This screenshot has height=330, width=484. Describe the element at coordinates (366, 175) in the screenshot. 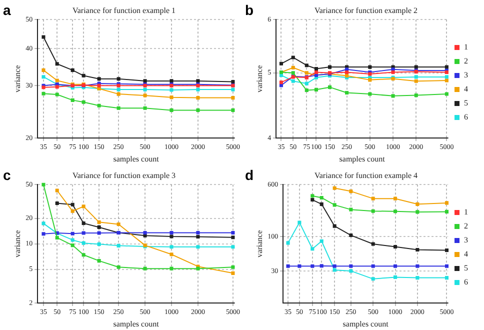

I see `chart-title: Variance for function example 4` at that location.